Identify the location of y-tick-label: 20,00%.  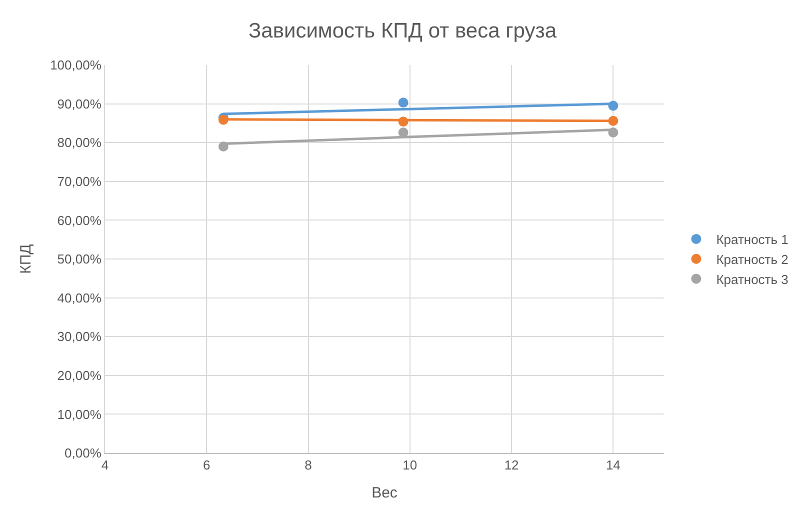
(79, 375).